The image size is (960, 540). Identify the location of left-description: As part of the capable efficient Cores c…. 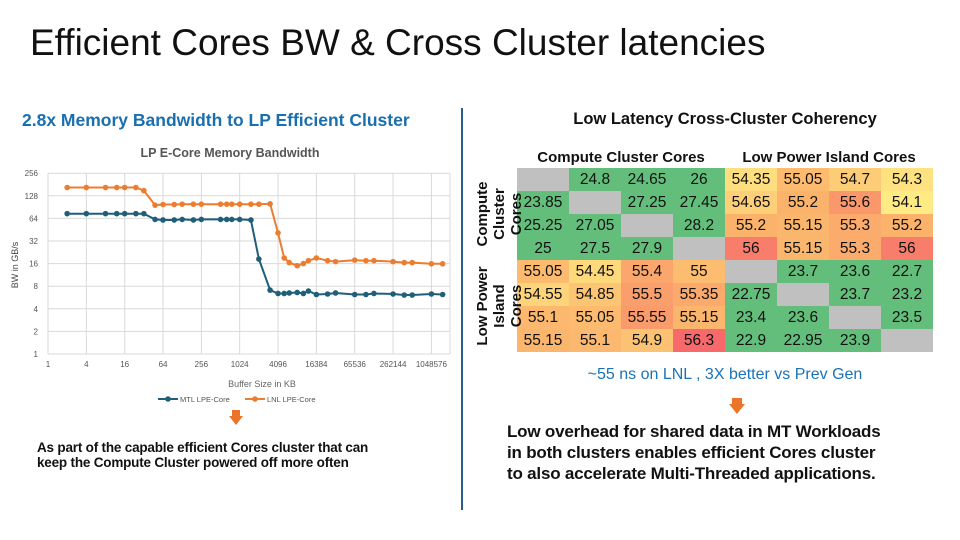
(247, 455).